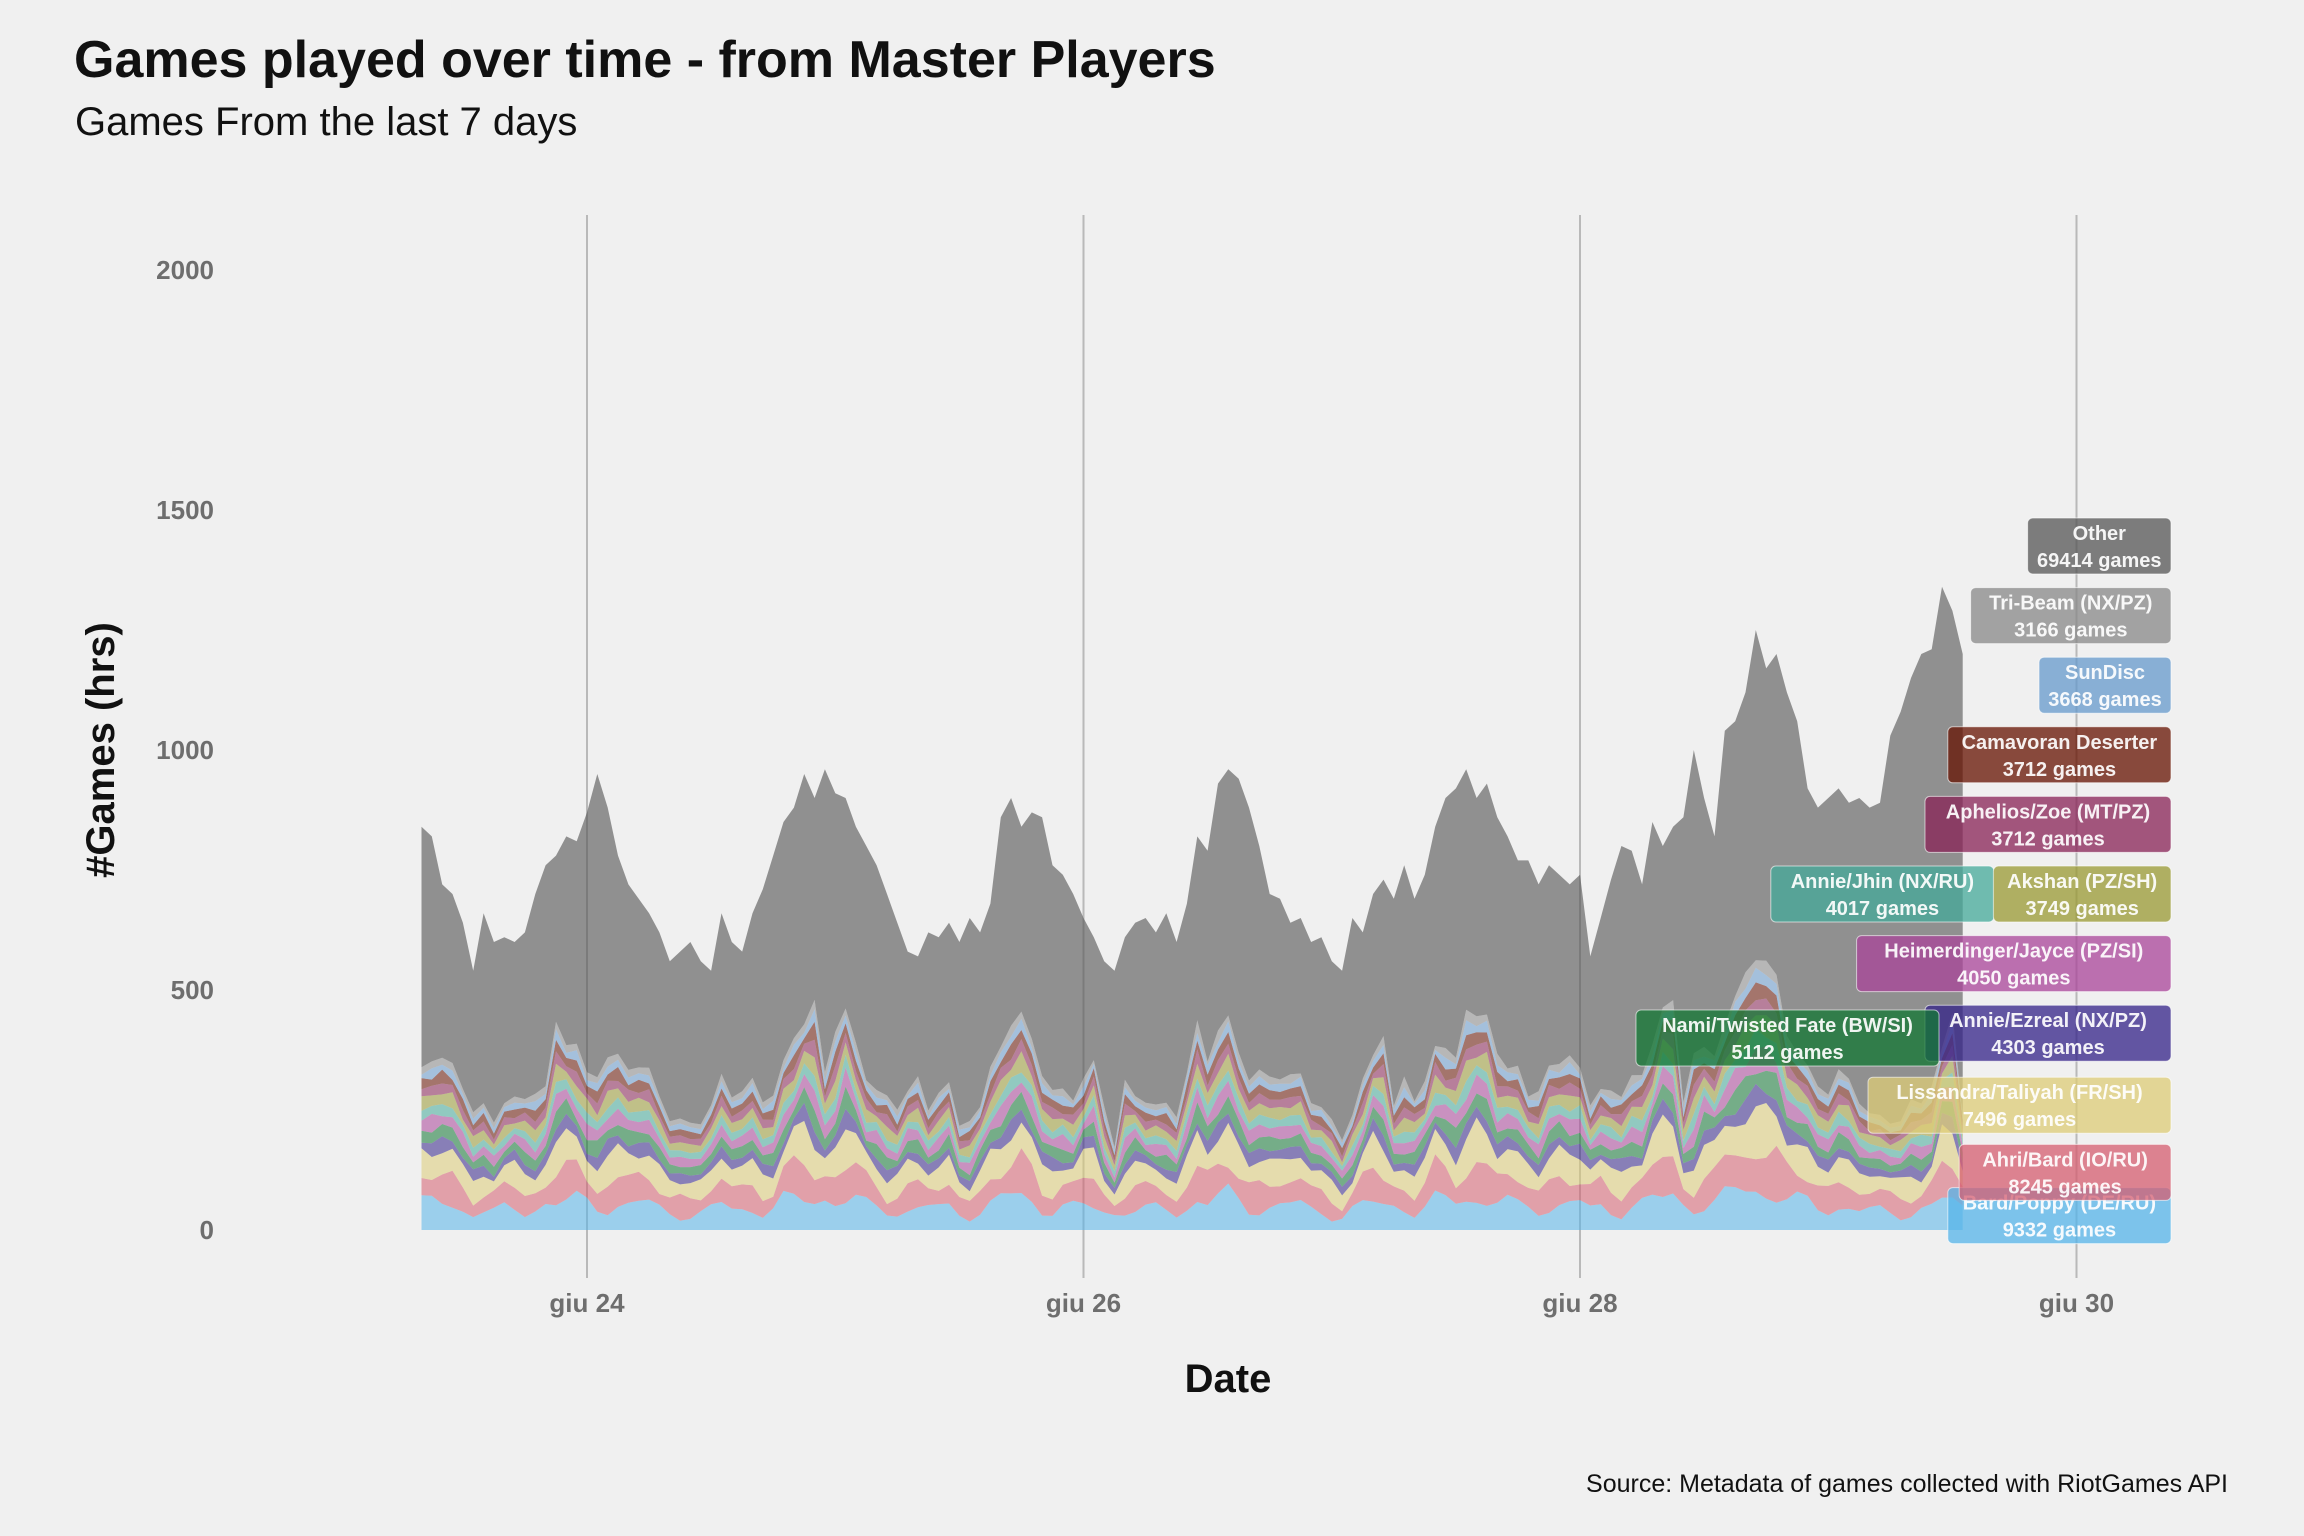 The height and width of the screenshot is (1536, 2304). Describe the element at coordinates (2070, 631) in the screenshot. I see `series-label-total: 3166 games` at that location.